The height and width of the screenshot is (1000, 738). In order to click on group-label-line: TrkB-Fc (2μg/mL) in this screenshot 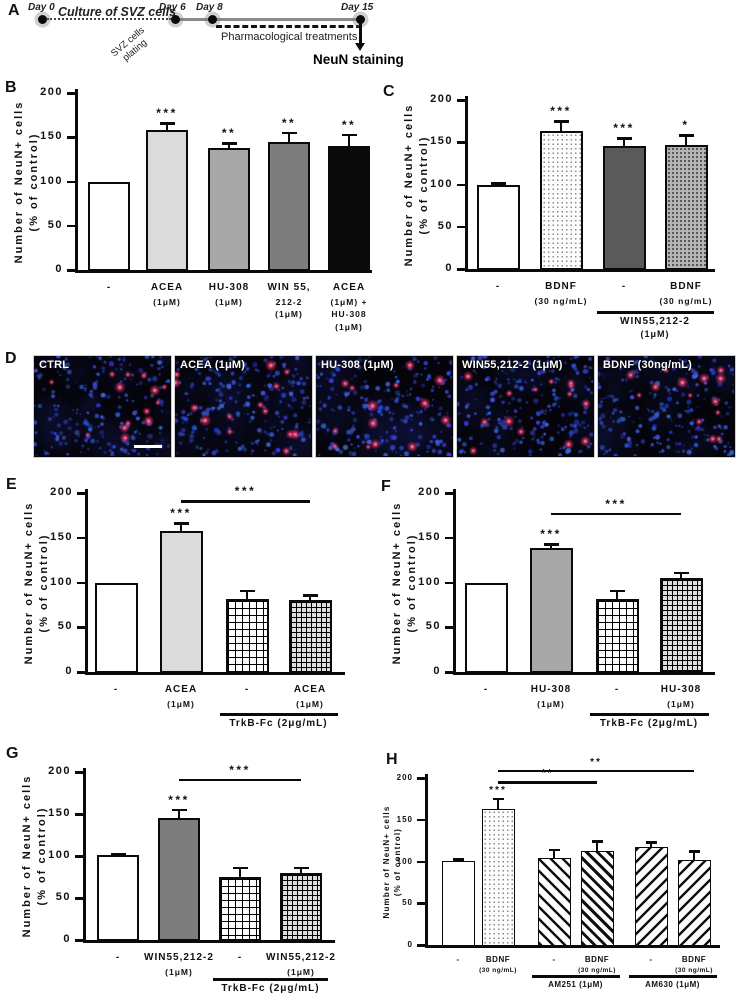, I will do `click(270, 988)`.